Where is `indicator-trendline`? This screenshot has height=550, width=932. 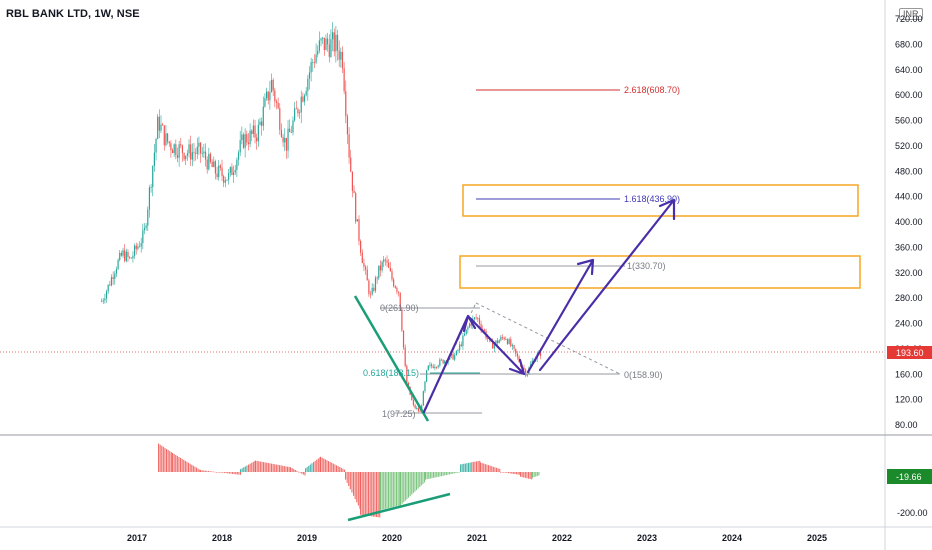 indicator-trendline is located at coordinates (399, 507).